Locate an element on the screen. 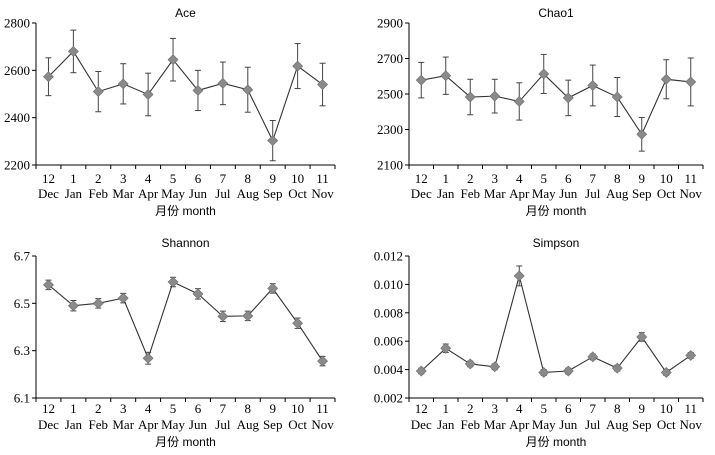  x-tick-label-month: Sep is located at coordinates (642, 193).